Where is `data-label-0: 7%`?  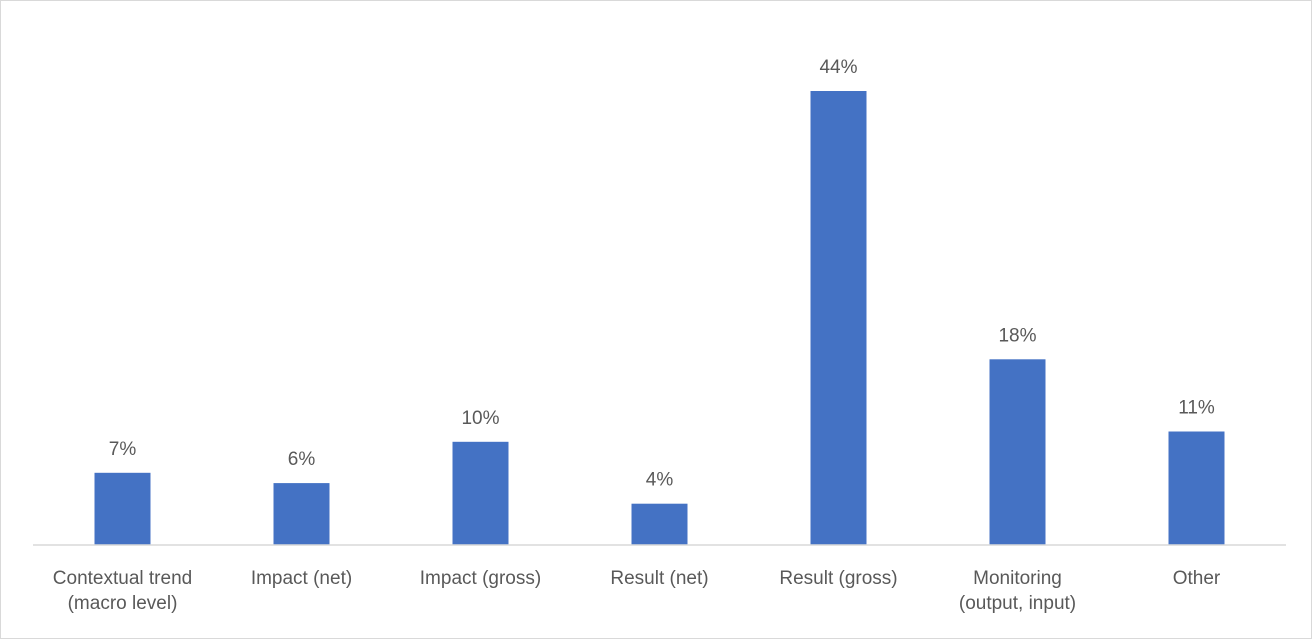
data-label-0: 7% is located at coordinates (123, 449).